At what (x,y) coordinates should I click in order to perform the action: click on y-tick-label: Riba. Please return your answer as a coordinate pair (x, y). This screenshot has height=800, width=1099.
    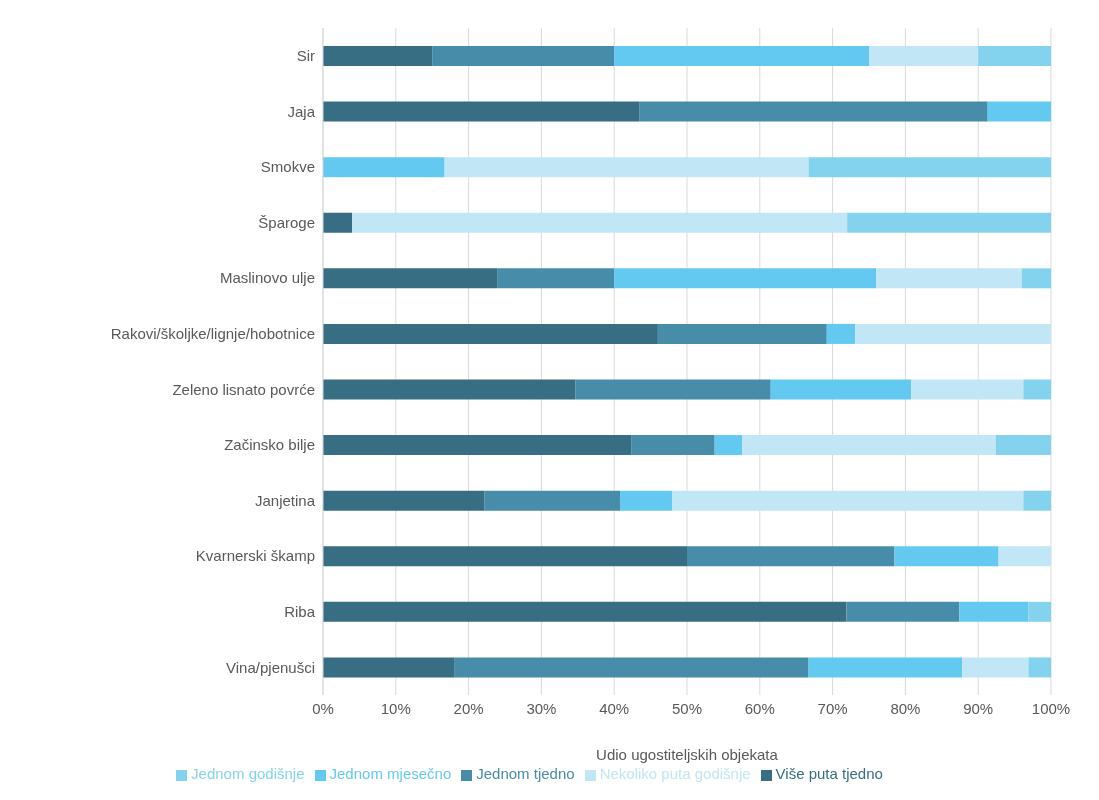
    Looking at the image, I should click on (300, 611).